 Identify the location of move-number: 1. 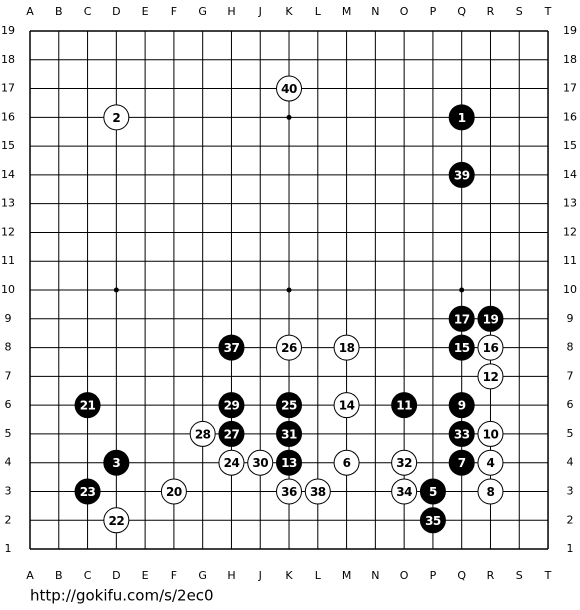
(462, 118).